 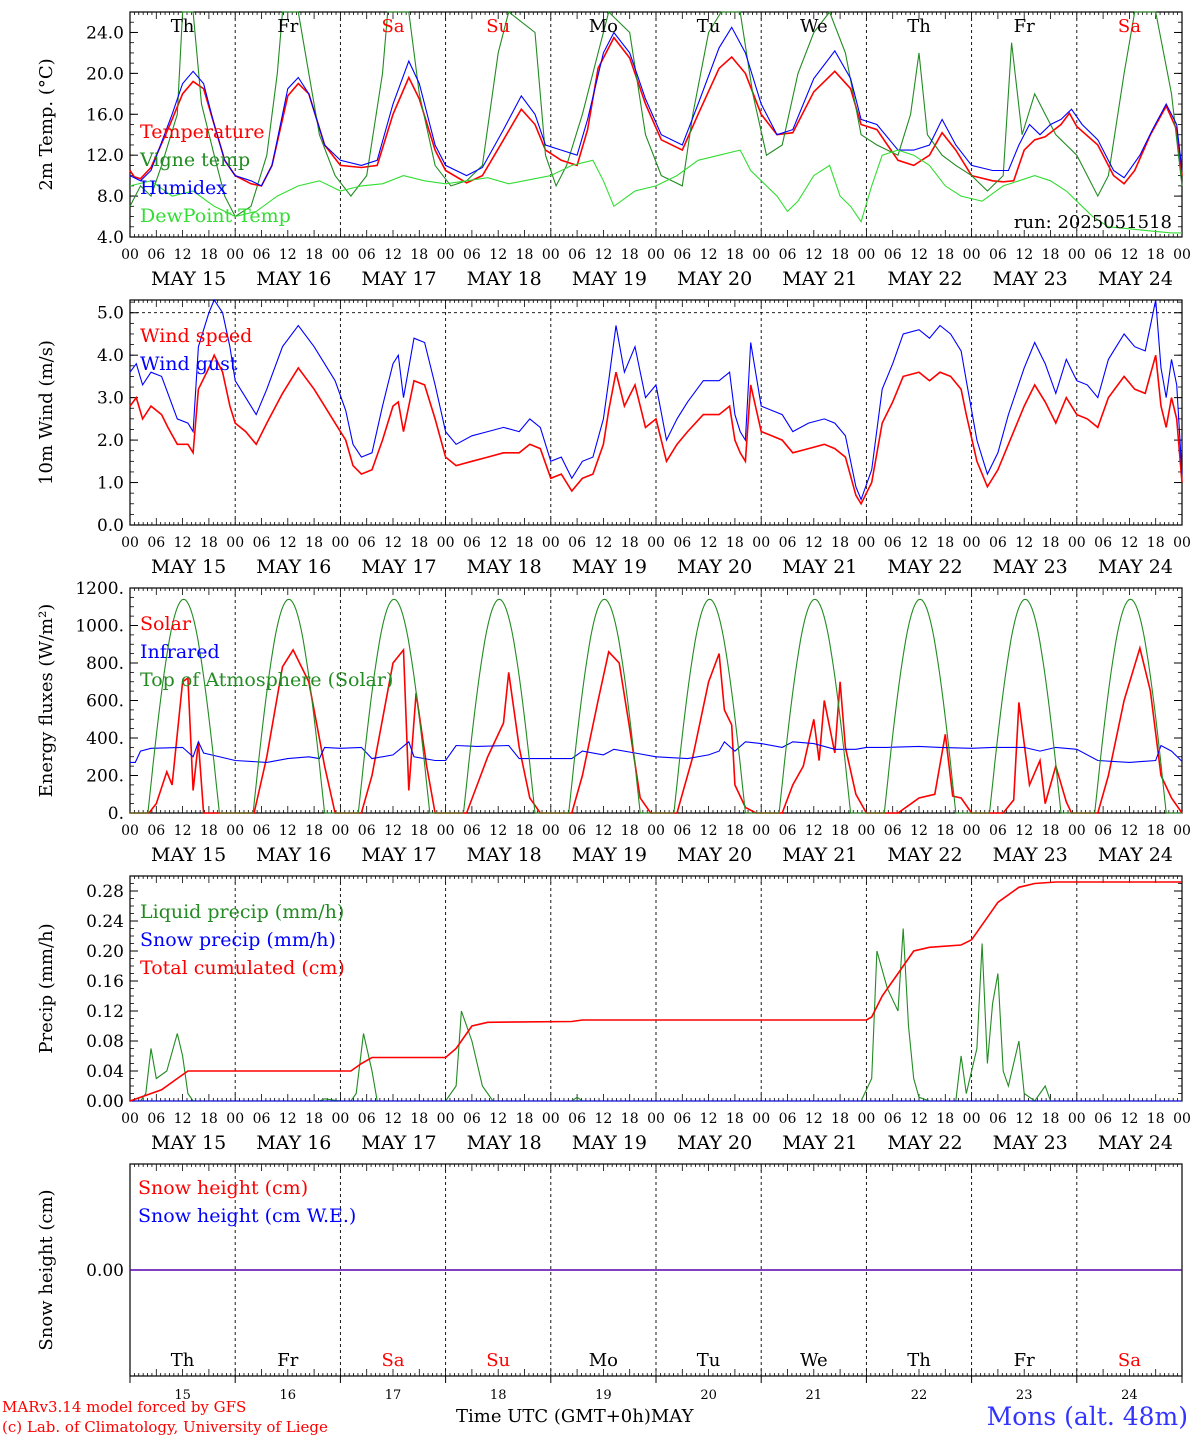 What do you see at coordinates (105, 74) in the screenshot?
I see `y-tick-label: 20.0` at bounding box center [105, 74].